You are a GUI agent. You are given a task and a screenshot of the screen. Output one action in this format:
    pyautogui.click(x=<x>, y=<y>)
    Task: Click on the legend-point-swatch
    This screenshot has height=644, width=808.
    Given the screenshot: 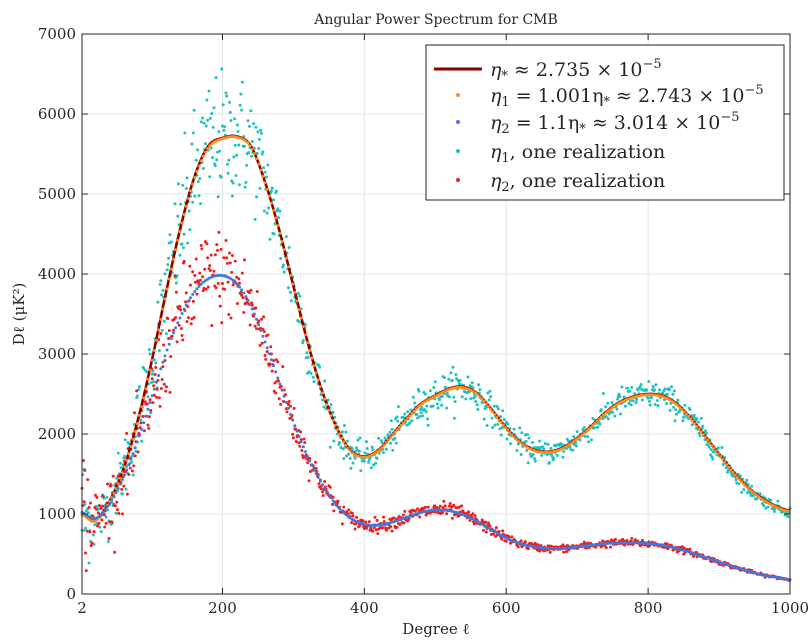 What is the action you would take?
    pyautogui.click(x=458, y=180)
    